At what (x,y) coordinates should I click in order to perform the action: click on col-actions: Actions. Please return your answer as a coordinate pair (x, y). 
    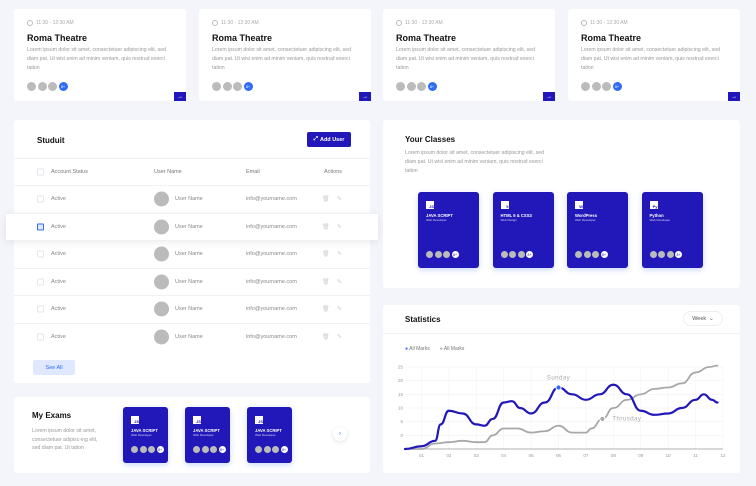
    Looking at the image, I should click on (333, 172).